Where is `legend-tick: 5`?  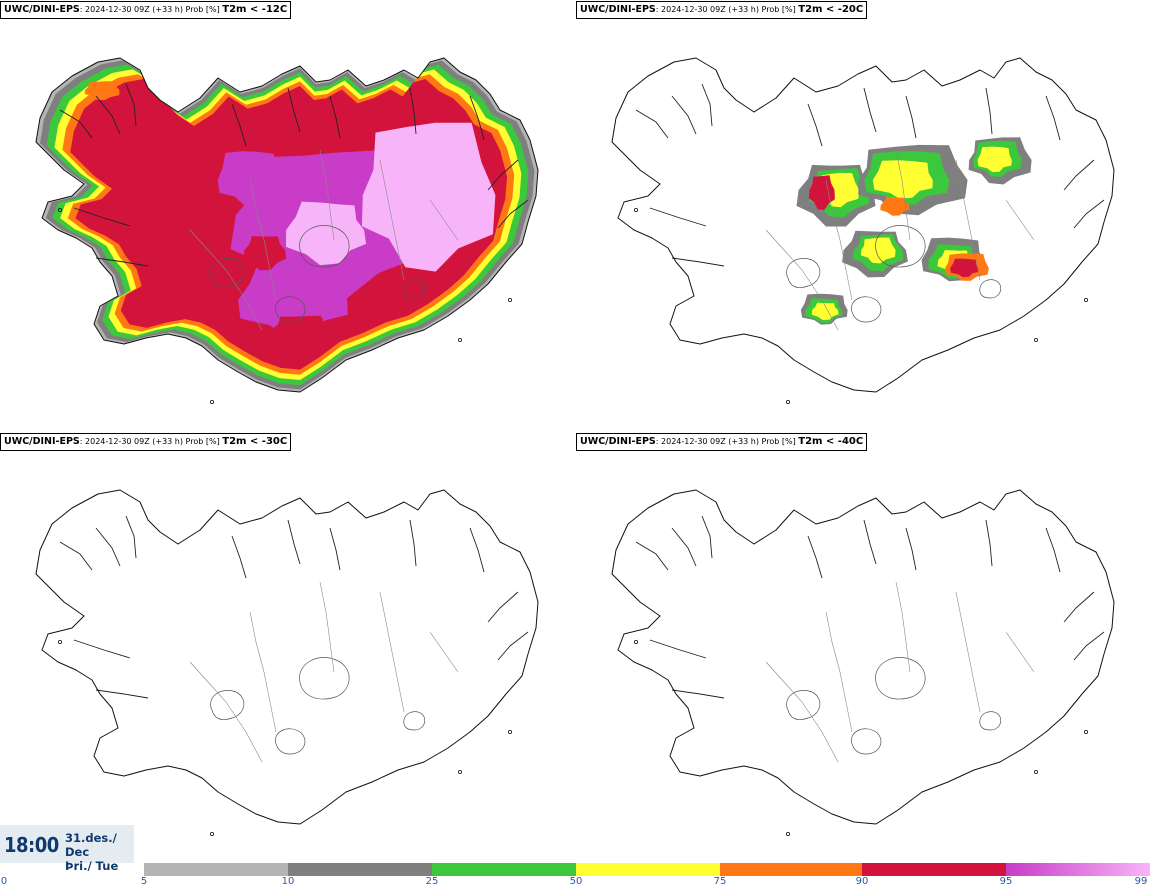 legend-tick: 5 is located at coordinates (144, 881).